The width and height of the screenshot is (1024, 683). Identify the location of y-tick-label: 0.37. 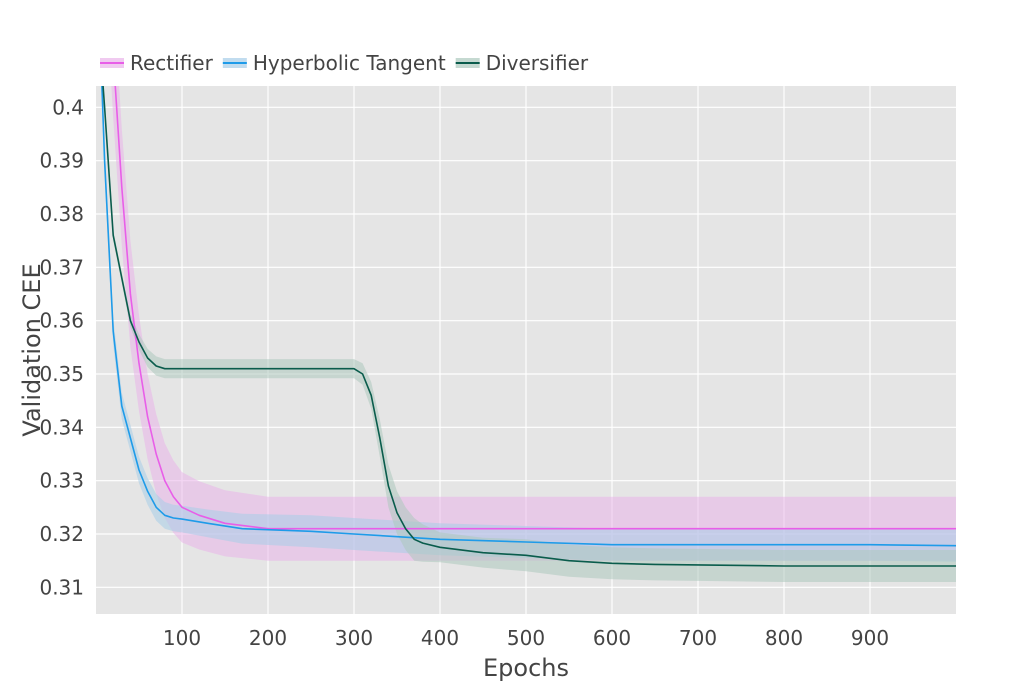
(61, 267).